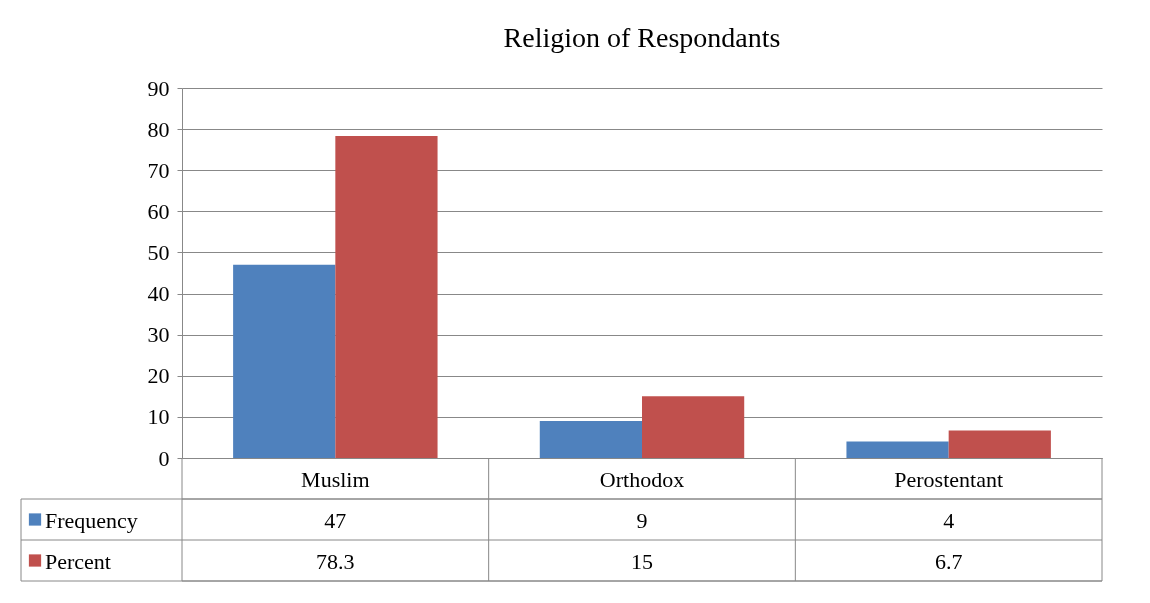 Image resolution: width=1150 pixels, height=603 pixels. What do you see at coordinates (158, 88) in the screenshot?
I see `y-tick-label: 90` at bounding box center [158, 88].